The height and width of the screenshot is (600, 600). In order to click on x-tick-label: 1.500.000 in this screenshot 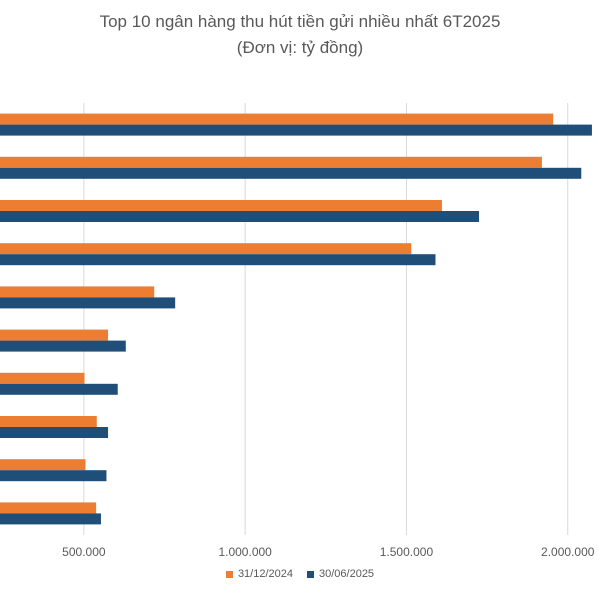, I will do `click(407, 552)`.